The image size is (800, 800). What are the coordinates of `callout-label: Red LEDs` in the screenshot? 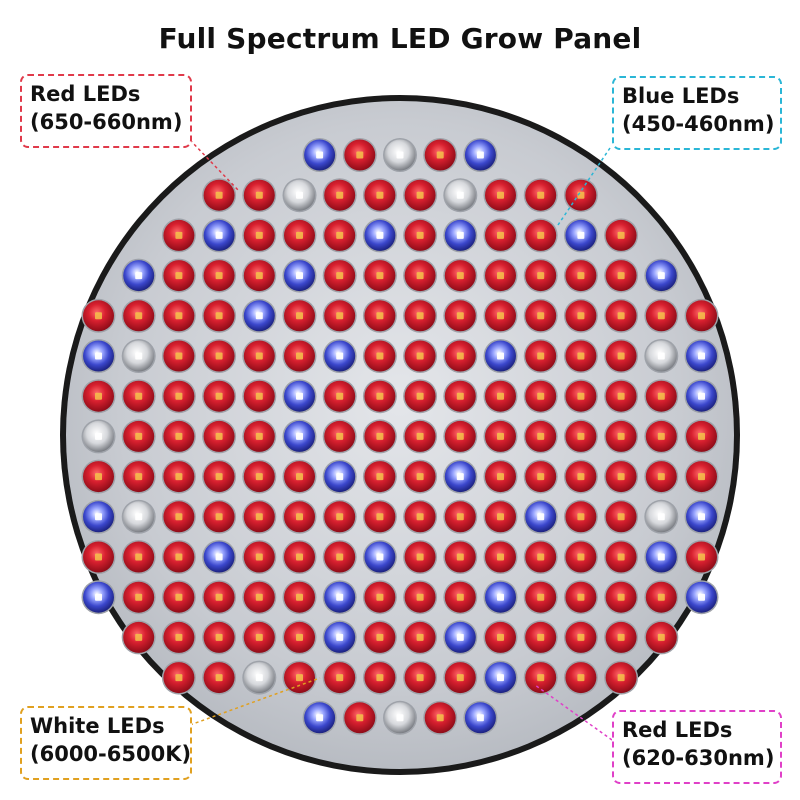 It's located at (85, 94).